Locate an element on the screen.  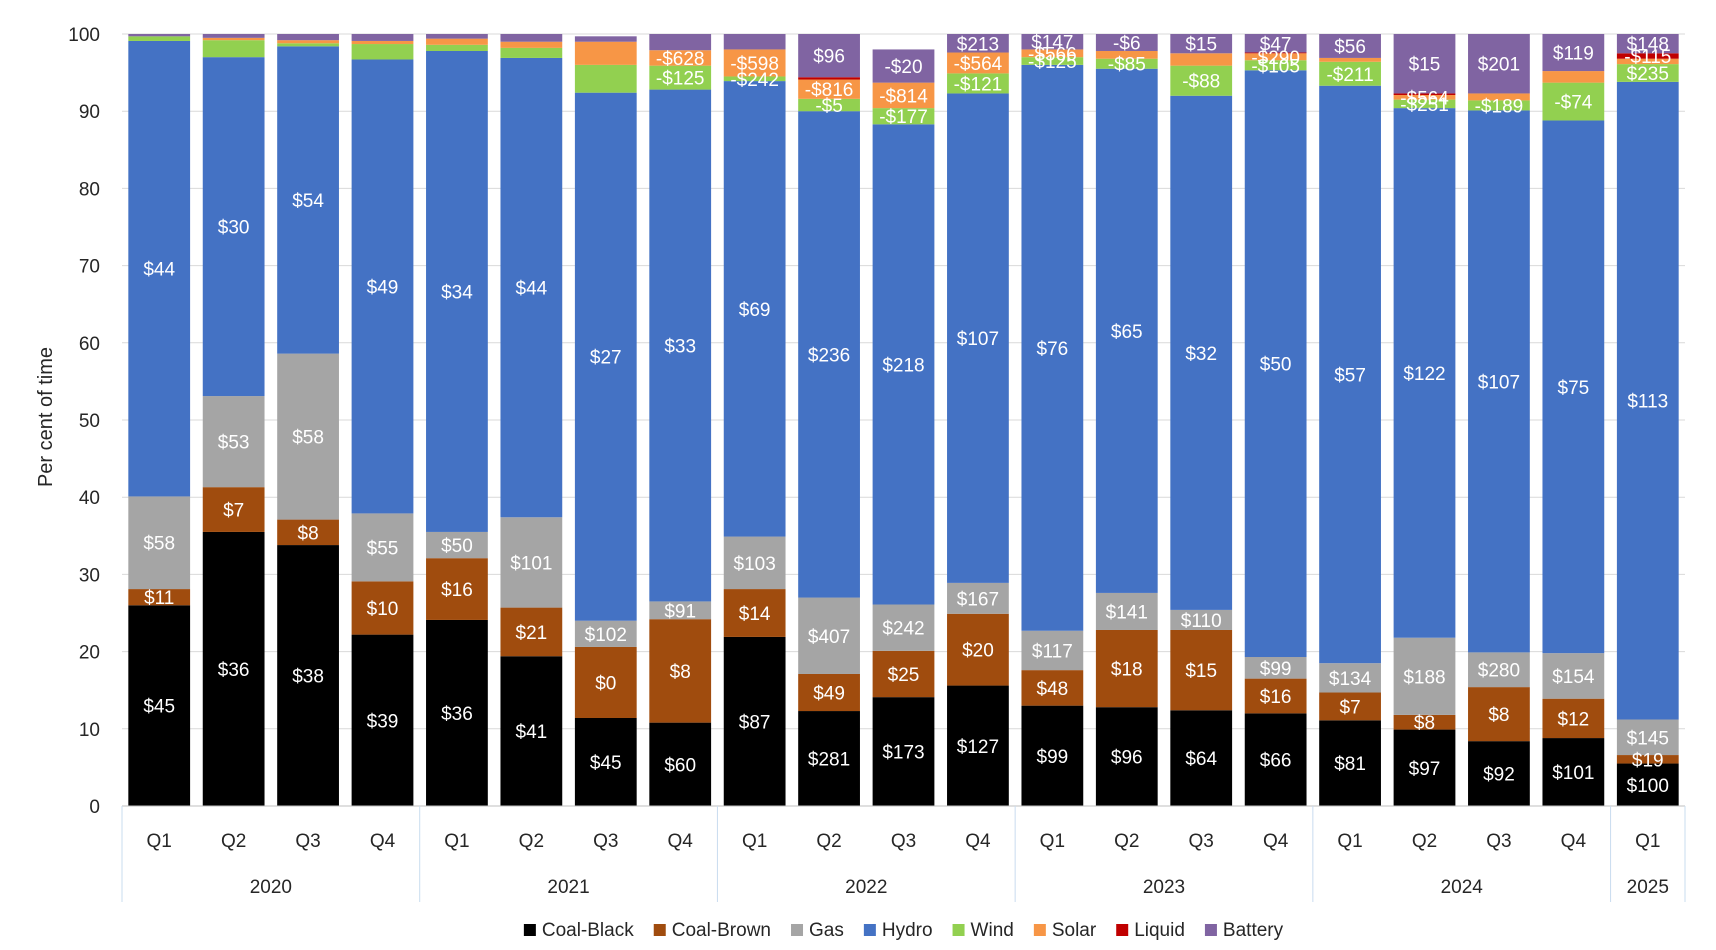
x-tick-label: Q3 is located at coordinates (307, 841).